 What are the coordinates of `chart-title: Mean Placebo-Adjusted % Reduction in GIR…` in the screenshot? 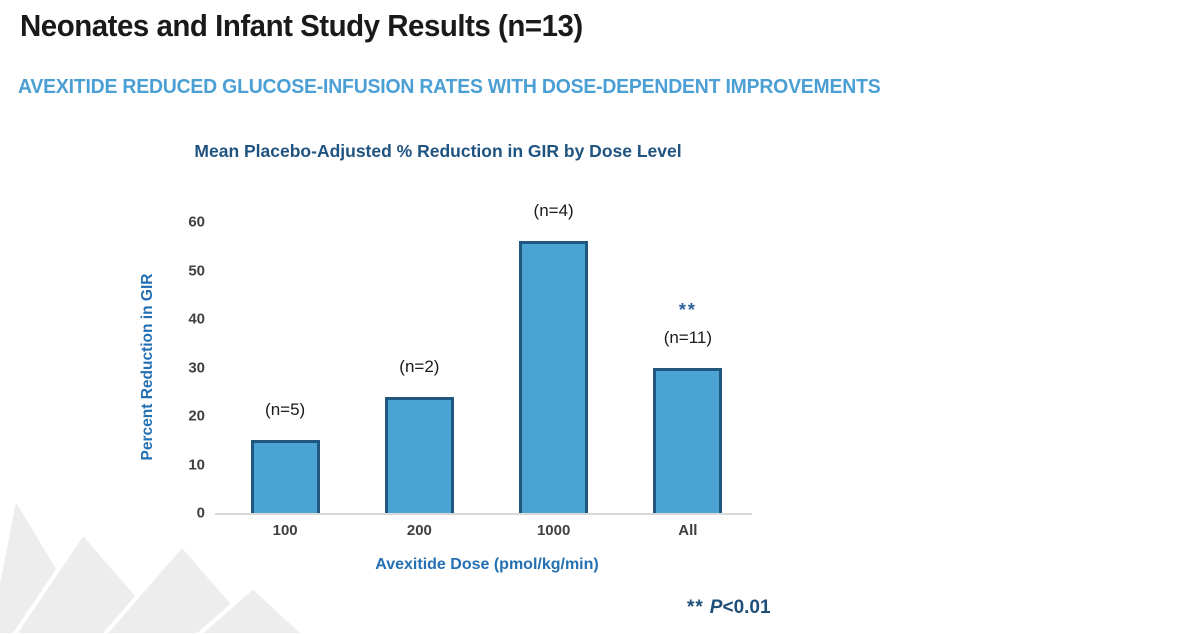 It's located at (438, 151).